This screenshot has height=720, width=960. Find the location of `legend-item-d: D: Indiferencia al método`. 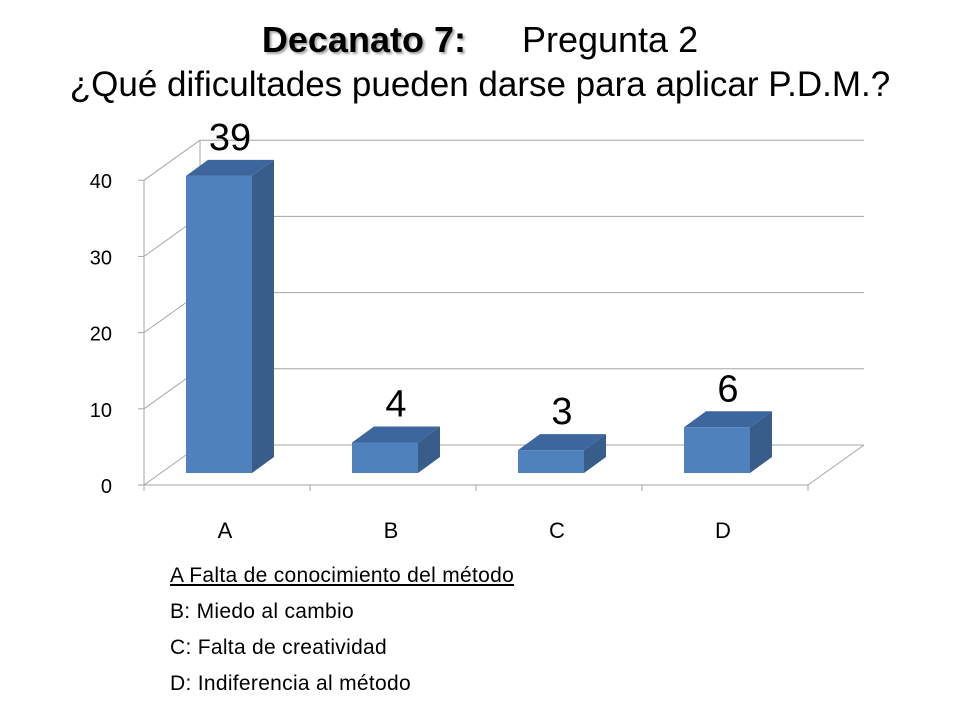

legend-item-d: D: Indiferencia al método is located at coordinates (290, 683).